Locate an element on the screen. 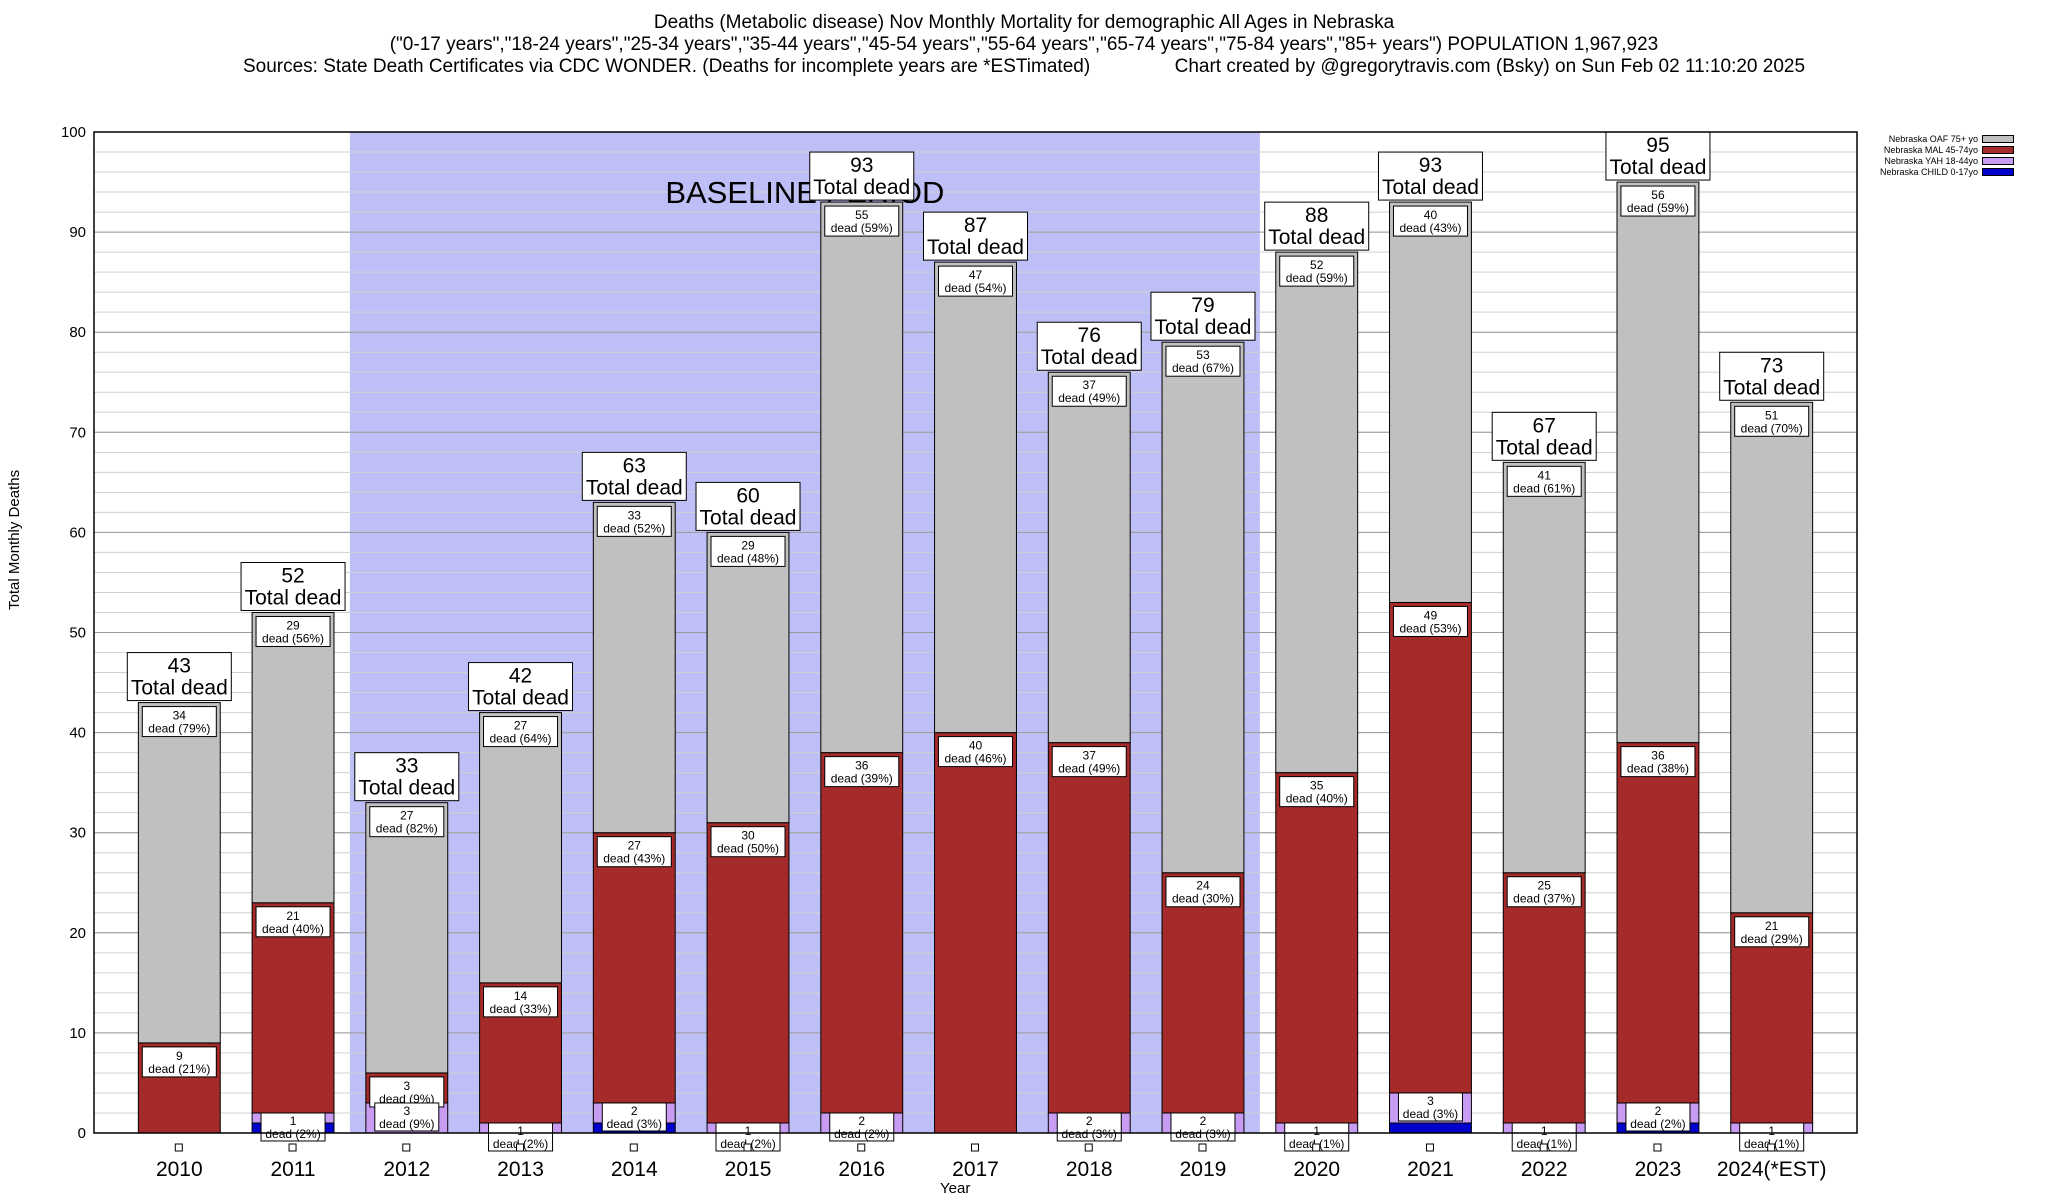  x-tick-label: 2023 is located at coordinates (1658, 1169).